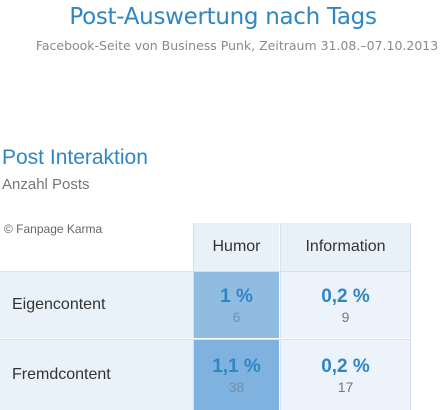 This screenshot has height=410, width=446. What do you see at coordinates (345, 247) in the screenshot?
I see `column-header-information: Information` at bounding box center [345, 247].